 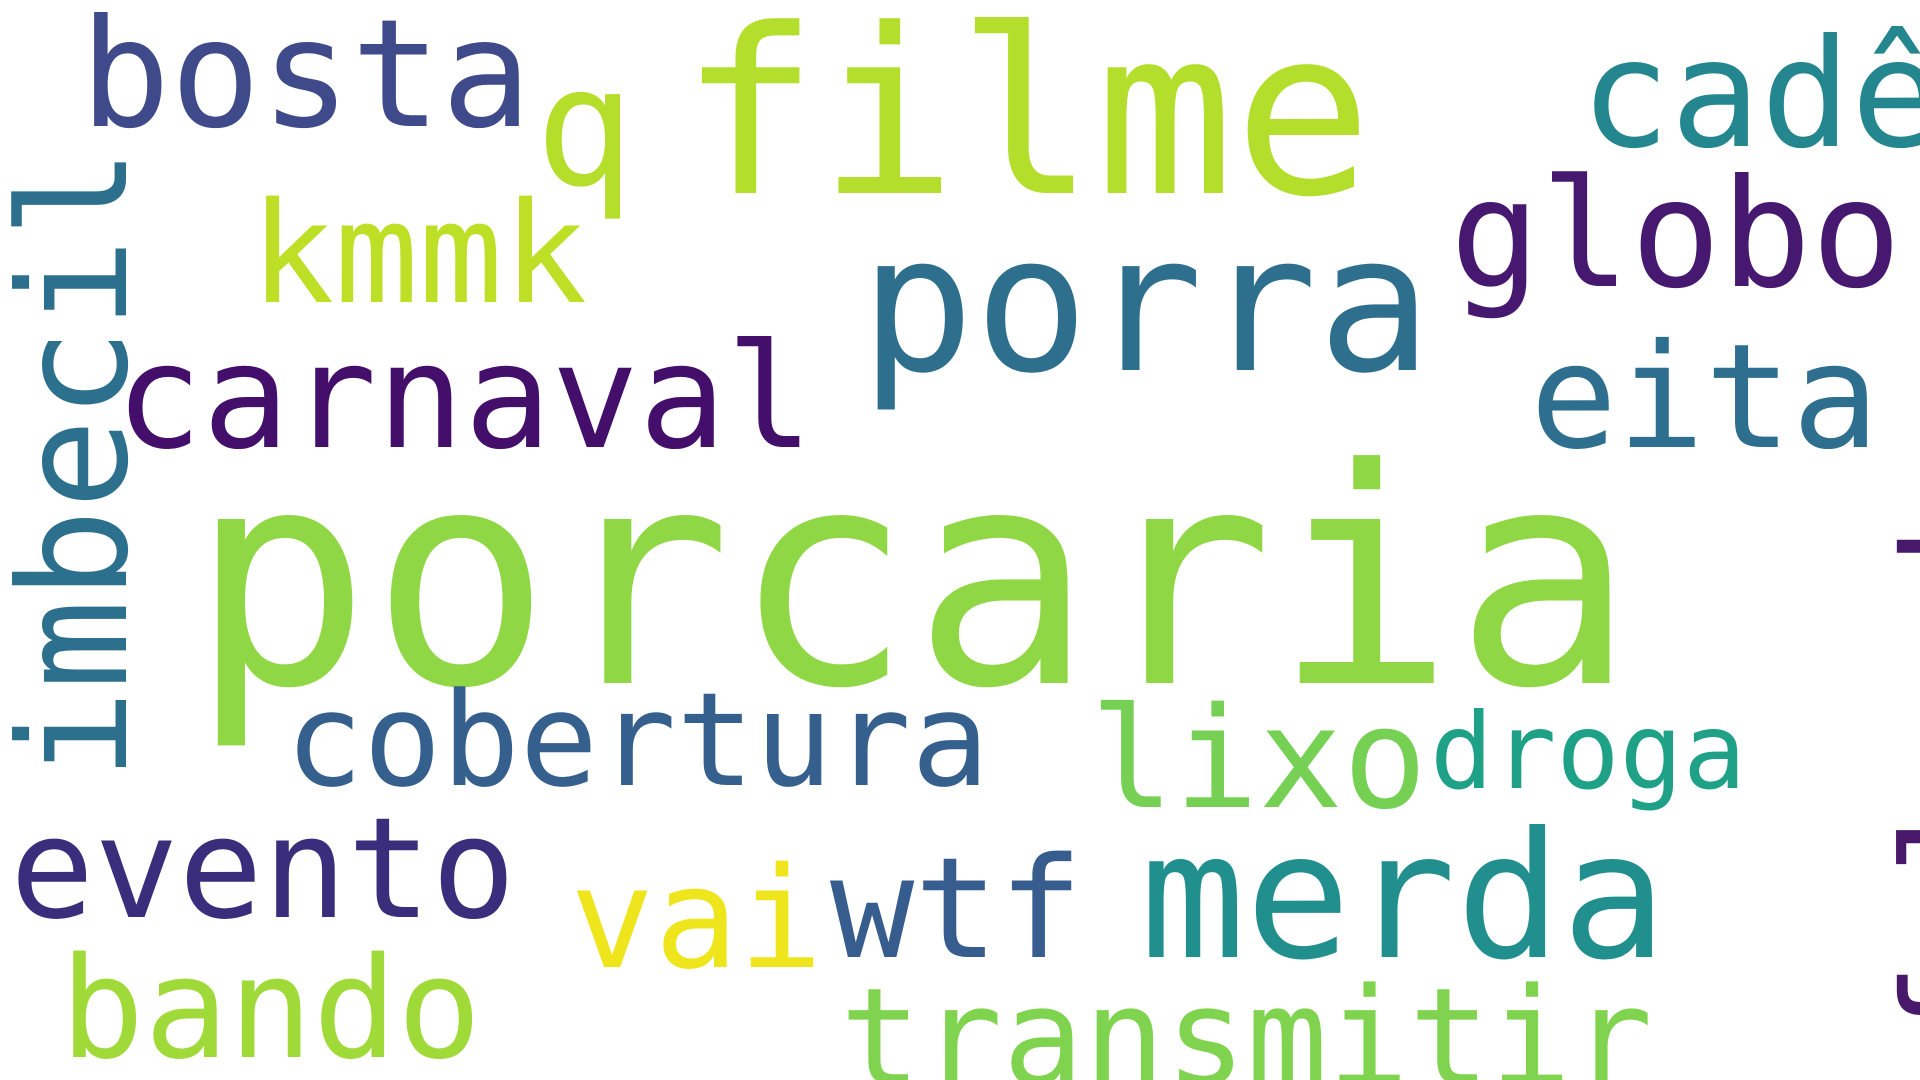 What do you see at coordinates (1588, 752) in the screenshot?
I see `word-droga: droga` at bounding box center [1588, 752].